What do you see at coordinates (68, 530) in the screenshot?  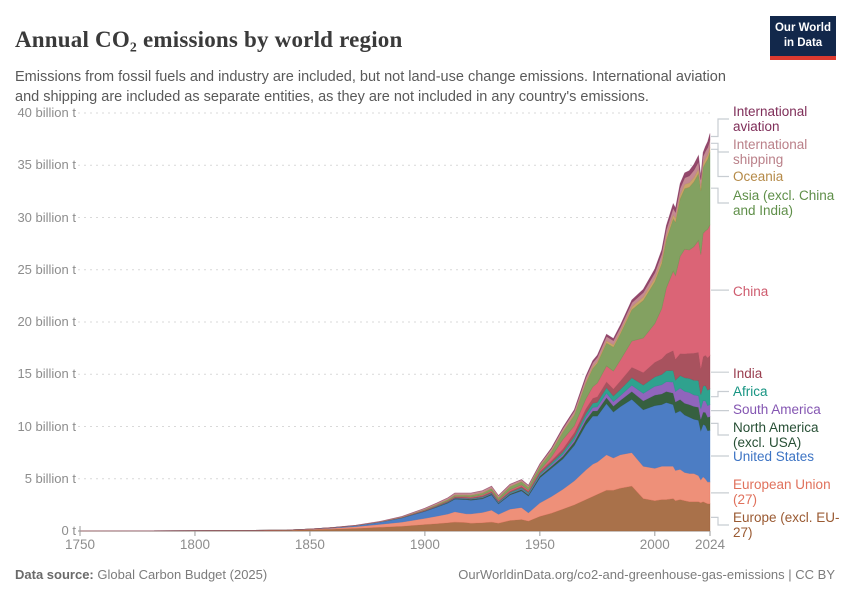 I see `y-axis-label: 0 t` at bounding box center [68, 530].